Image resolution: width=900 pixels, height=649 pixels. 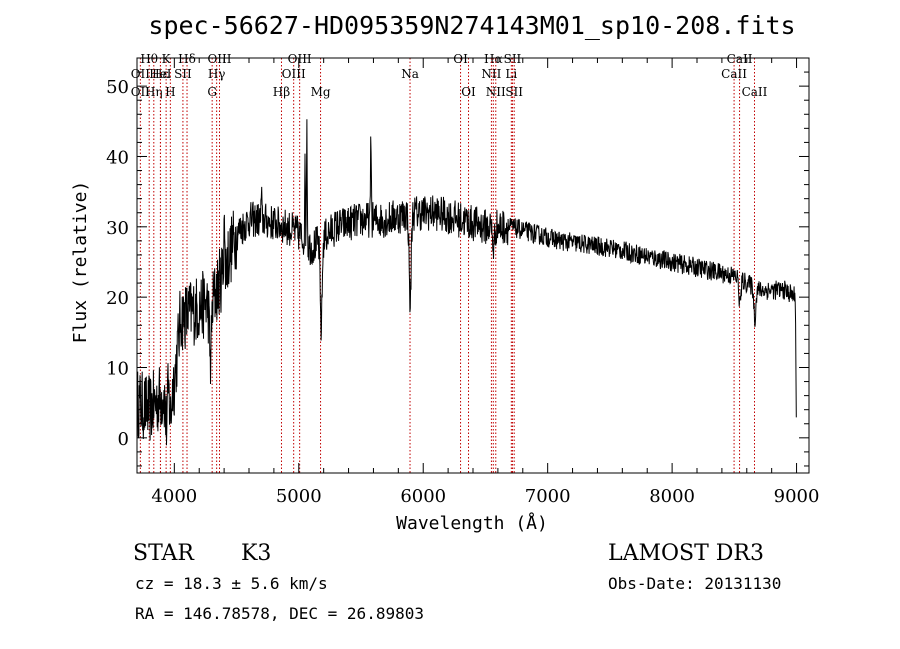 What do you see at coordinates (694, 583) in the screenshot?
I see `obs-date: Obs-Date: 20131130` at bounding box center [694, 583].